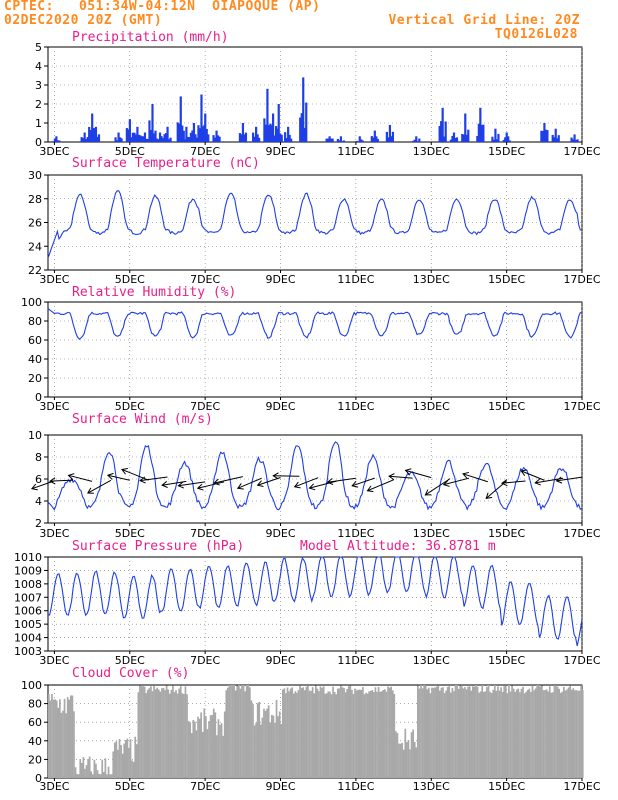 The image size is (618, 800). What do you see at coordinates (355, 533) in the screenshot?
I see `x-tick-label: 11DEC` at bounding box center [355, 533].